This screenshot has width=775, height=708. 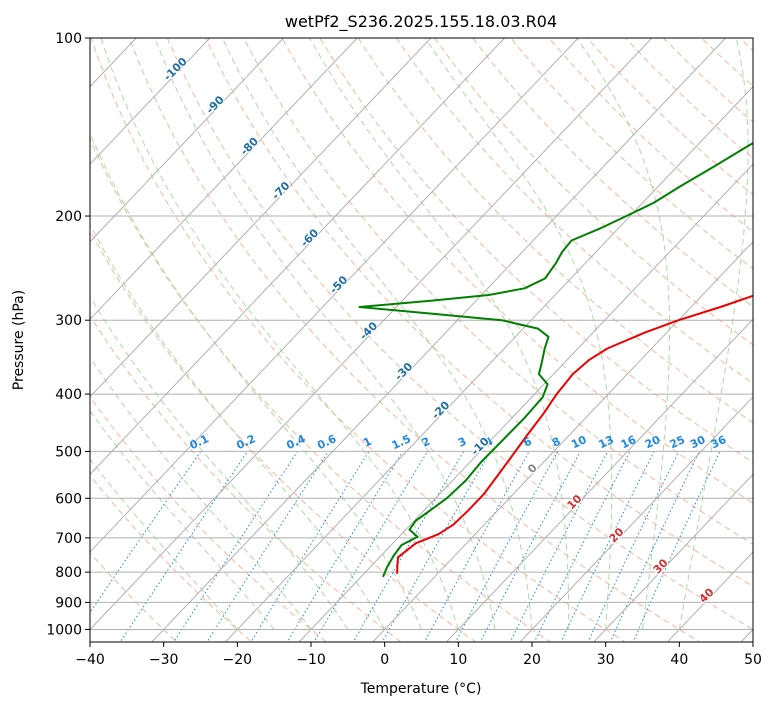 I want to click on mixing-ratio-label: 2, so click(x=426, y=442).